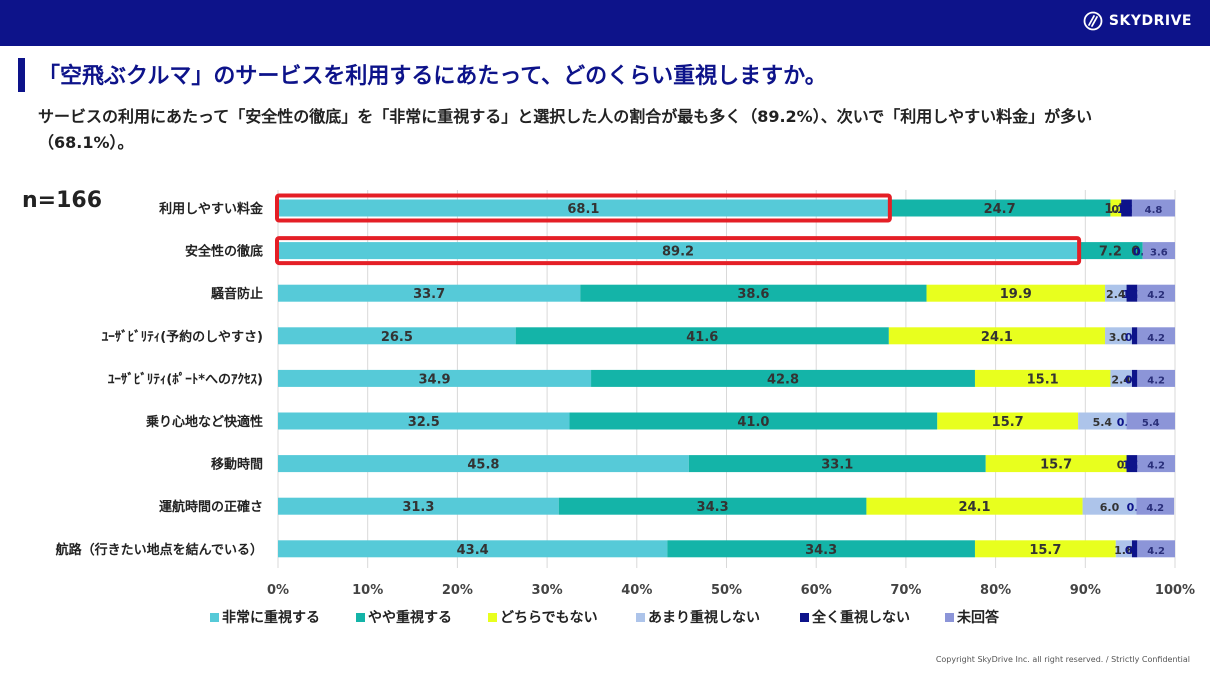 Image resolution: width=1210 pixels, height=680 pixels. I want to click on skydrive-logo-icon, so click(1093, 21).